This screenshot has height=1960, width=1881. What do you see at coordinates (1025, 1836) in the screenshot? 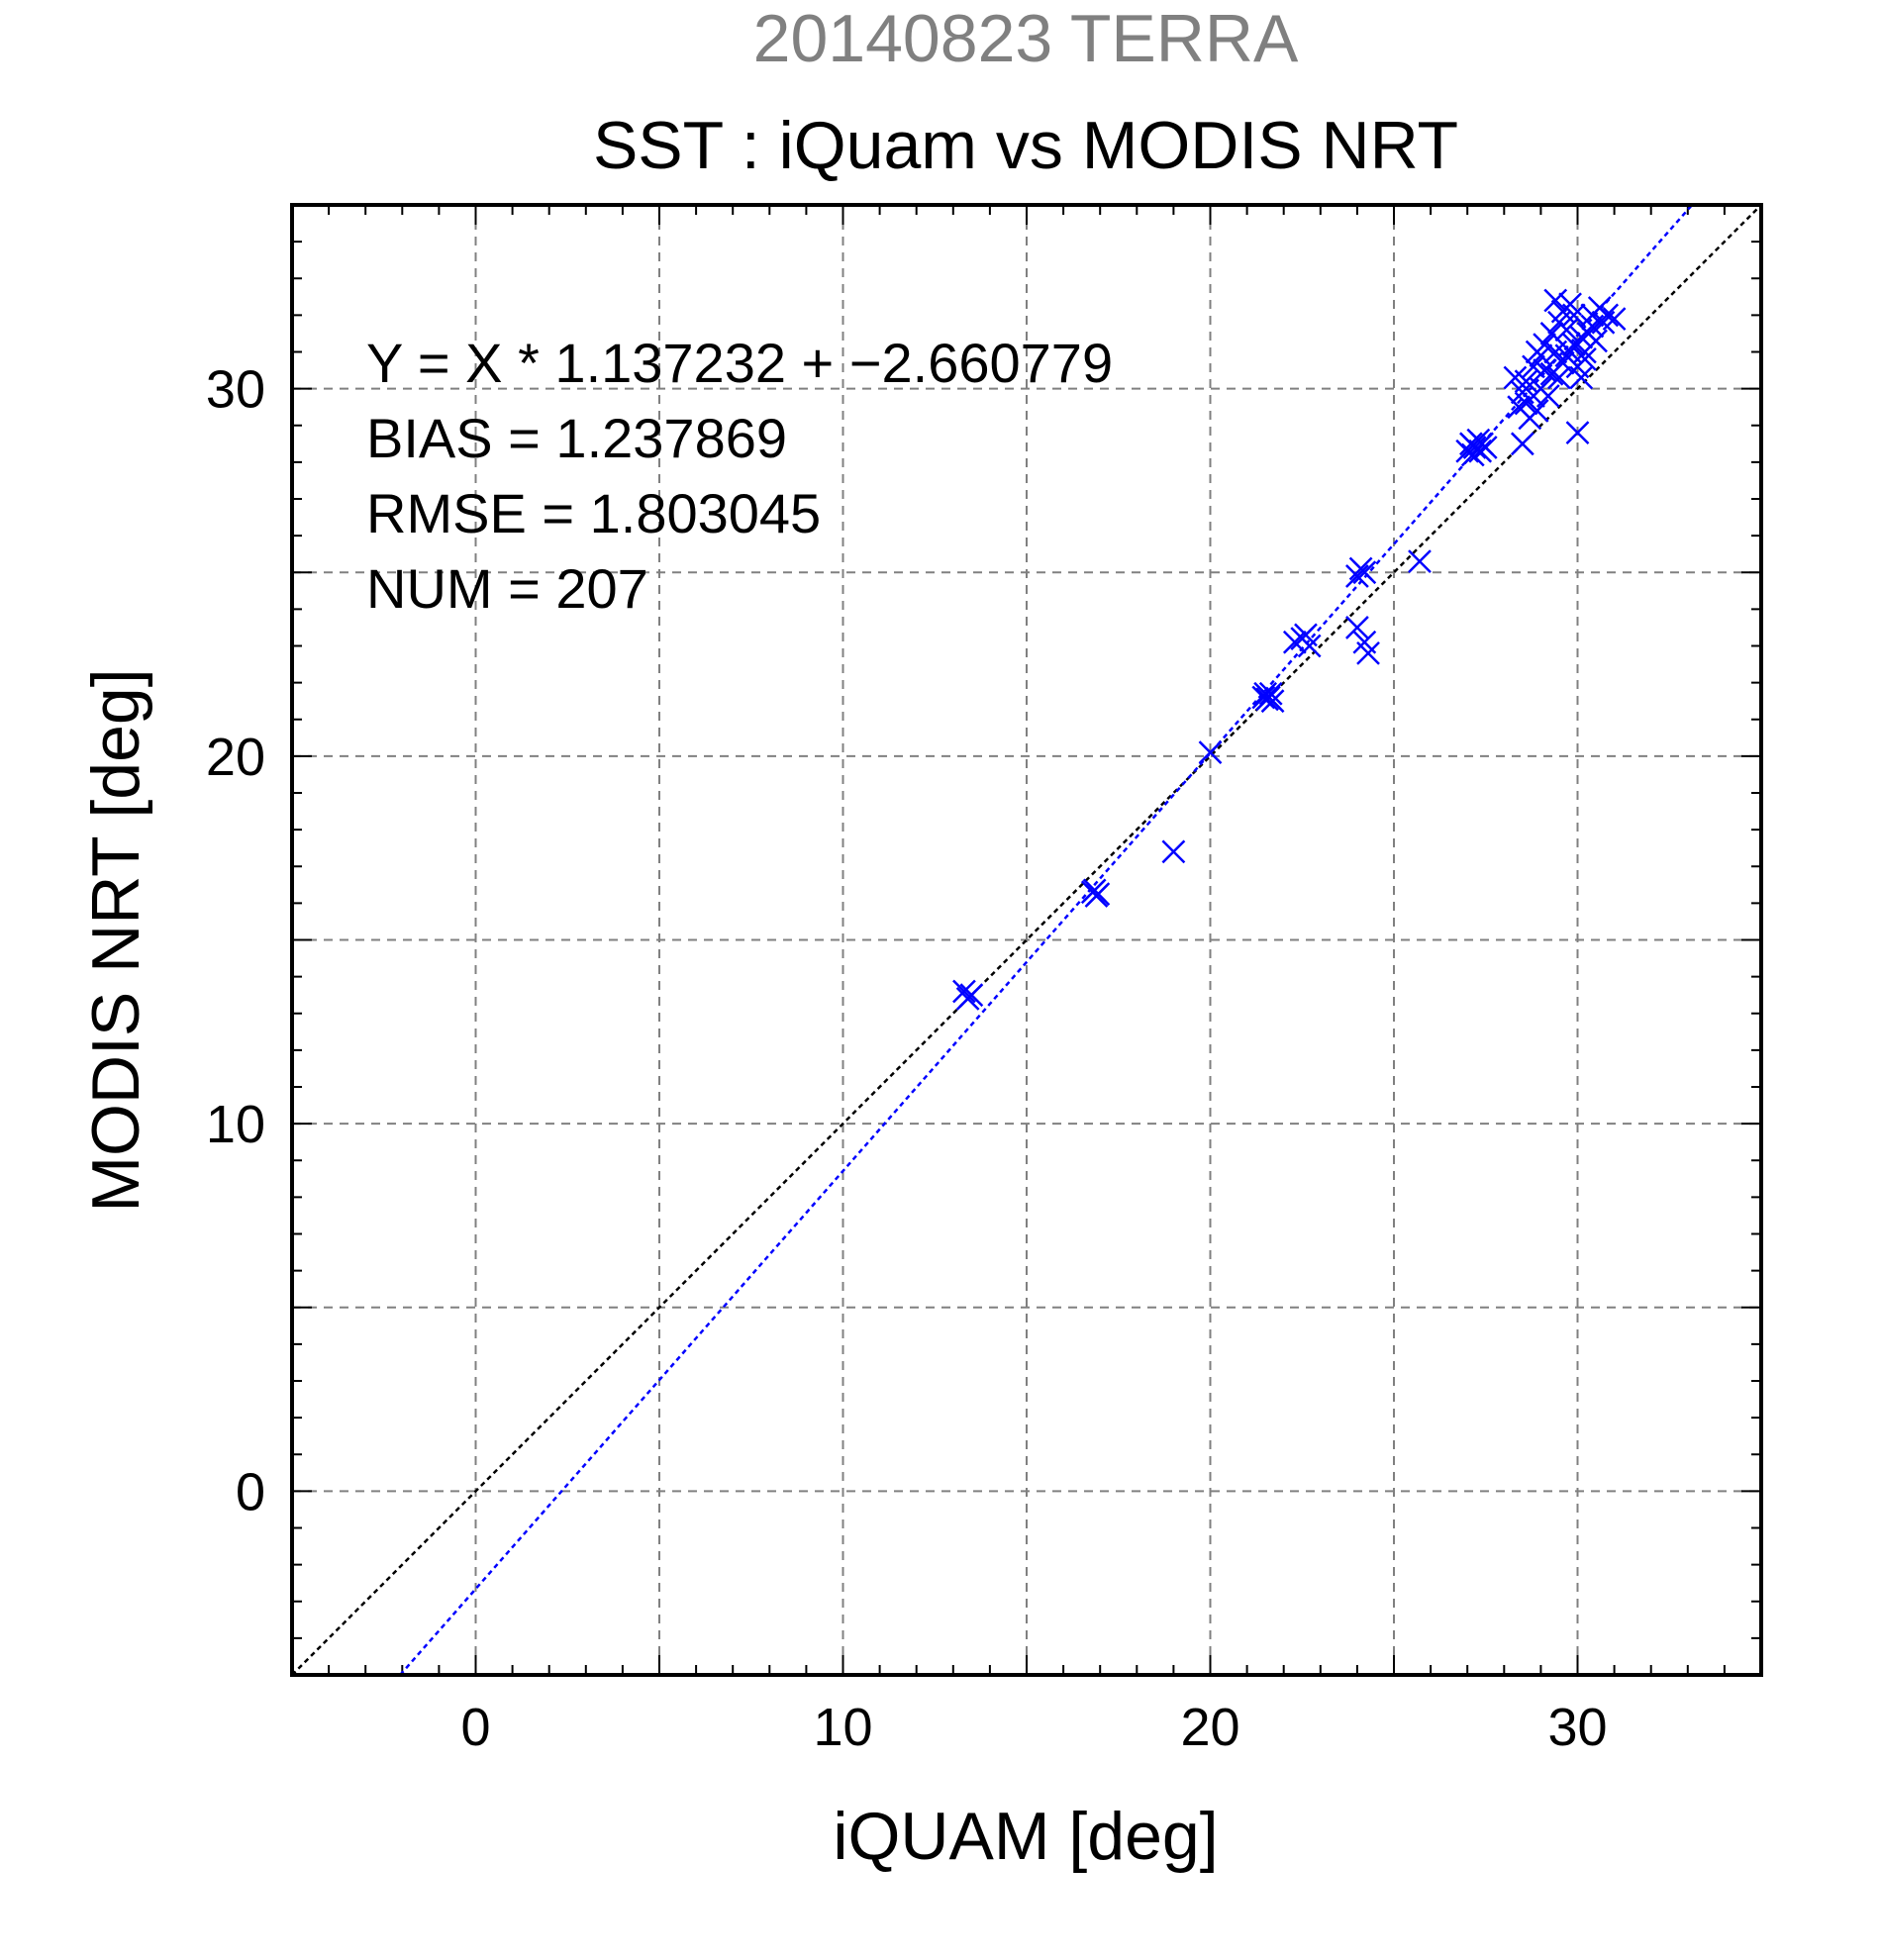
I see `x-axis-label: iQUAM [deg]` at bounding box center [1025, 1836].